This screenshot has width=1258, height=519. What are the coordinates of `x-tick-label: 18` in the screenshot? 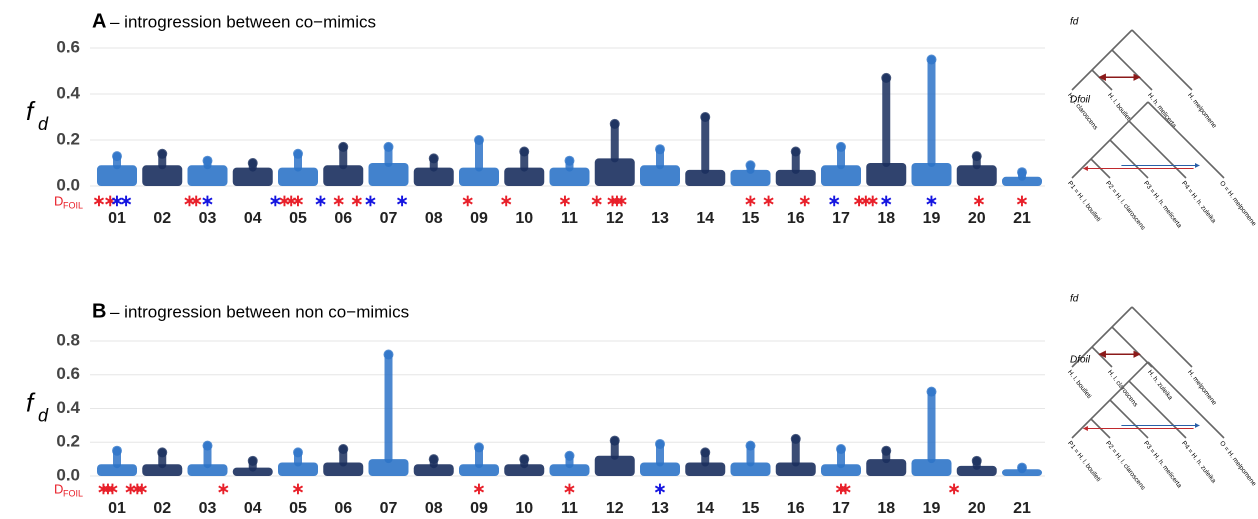 It's located at (886, 218).